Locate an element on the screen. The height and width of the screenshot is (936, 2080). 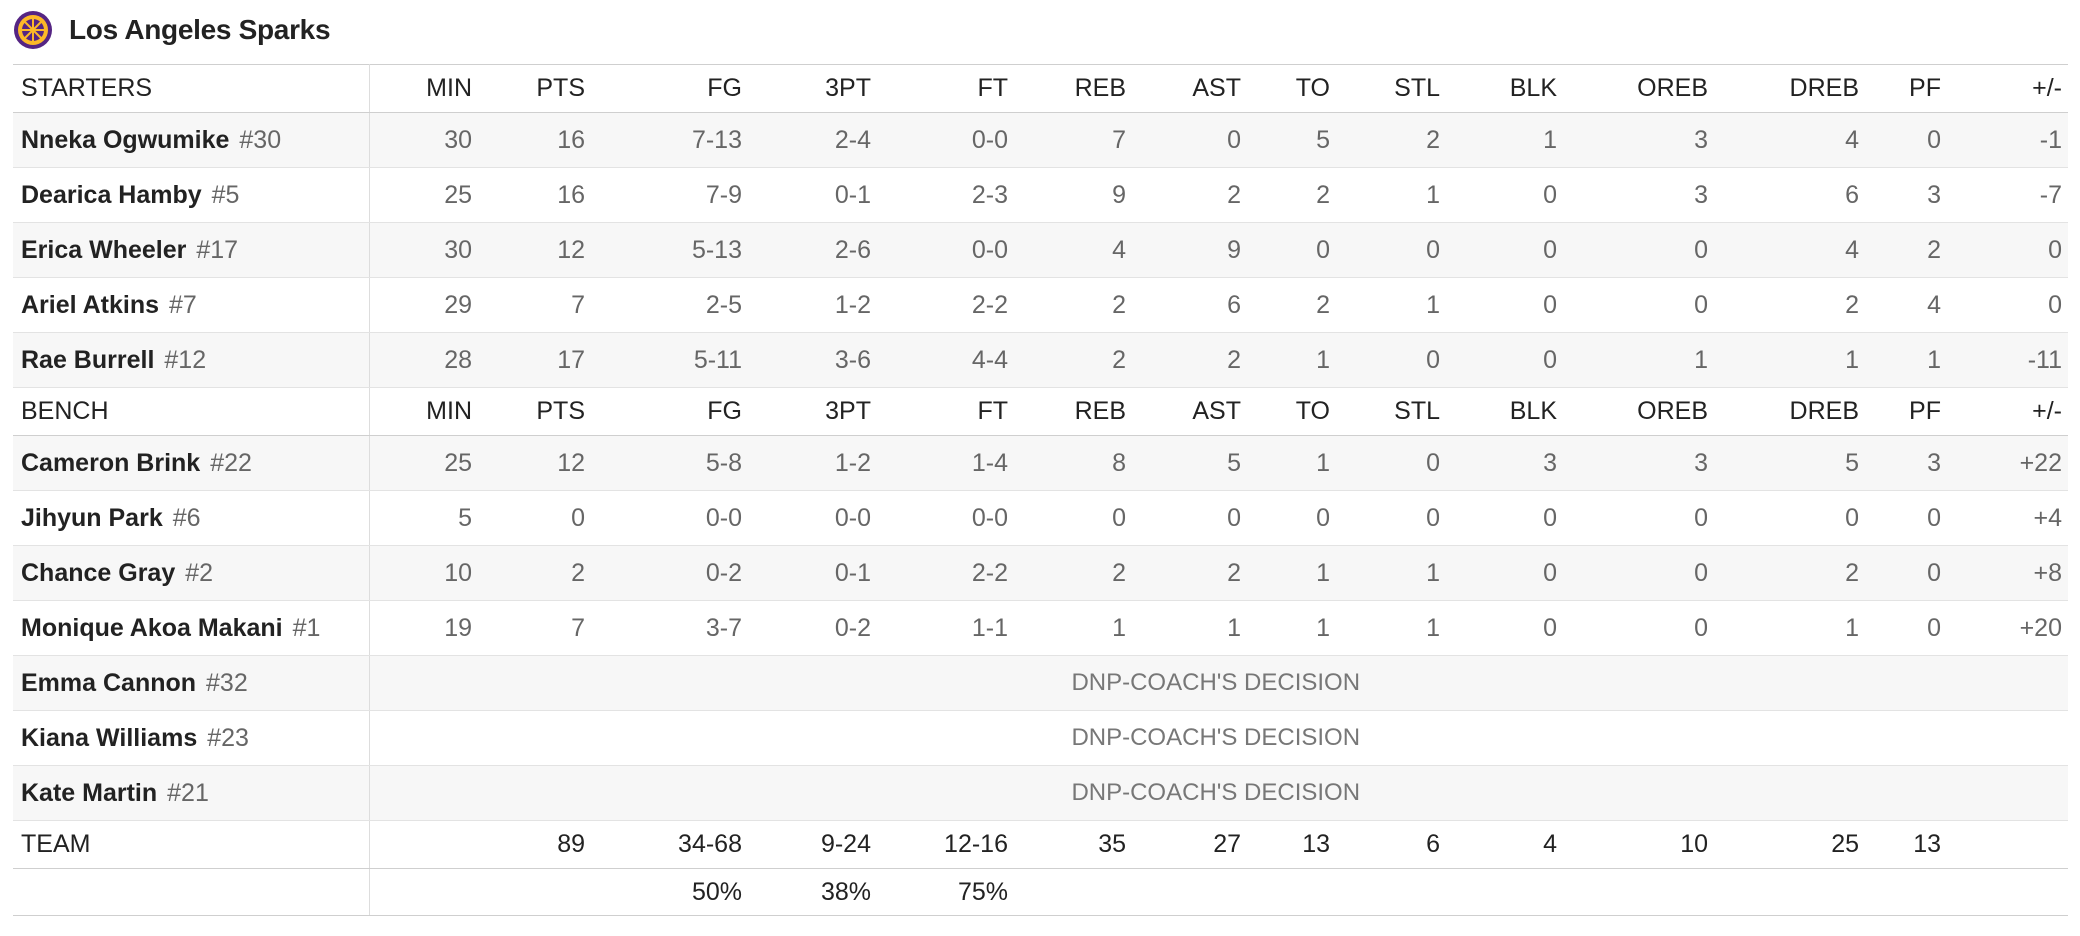
player-number: #1 is located at coordinates (306, 627).